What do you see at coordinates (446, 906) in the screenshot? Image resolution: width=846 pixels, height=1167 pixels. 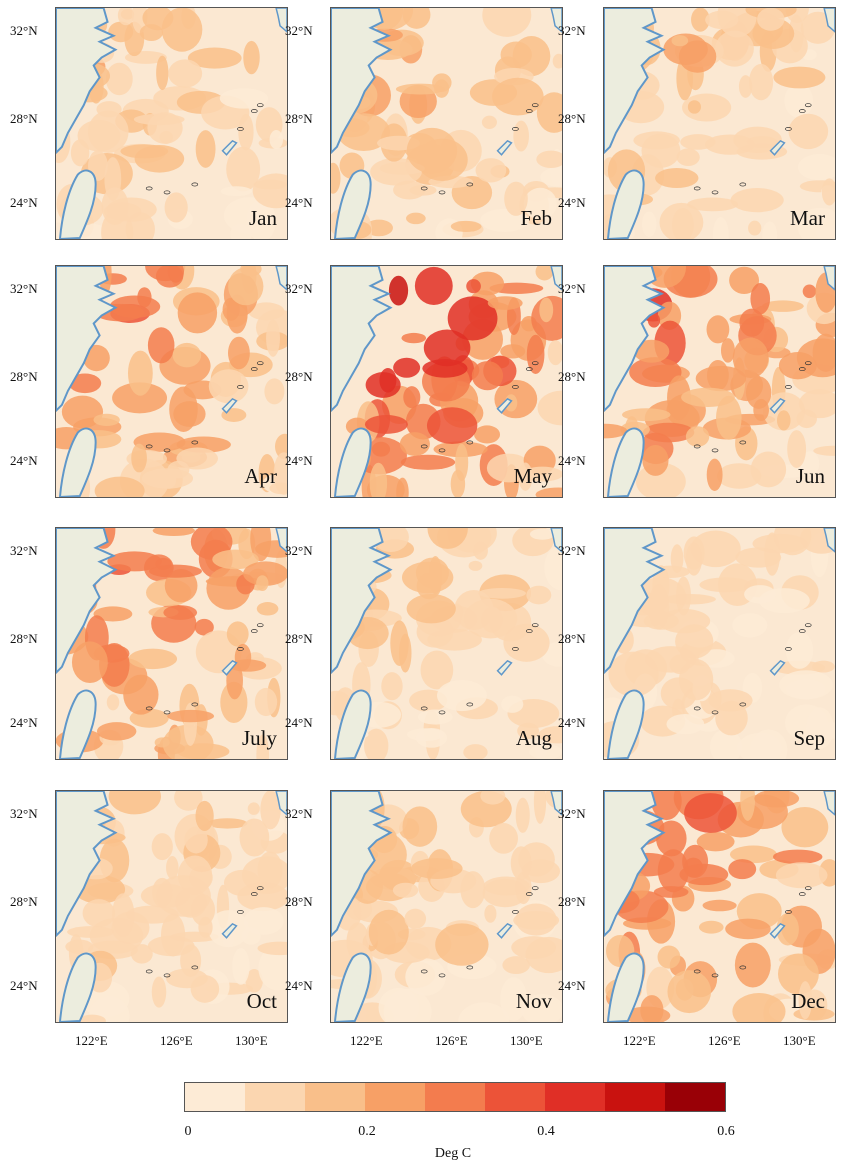 I see `map-panel-nov: Nov` at bounding box center [446, 906].